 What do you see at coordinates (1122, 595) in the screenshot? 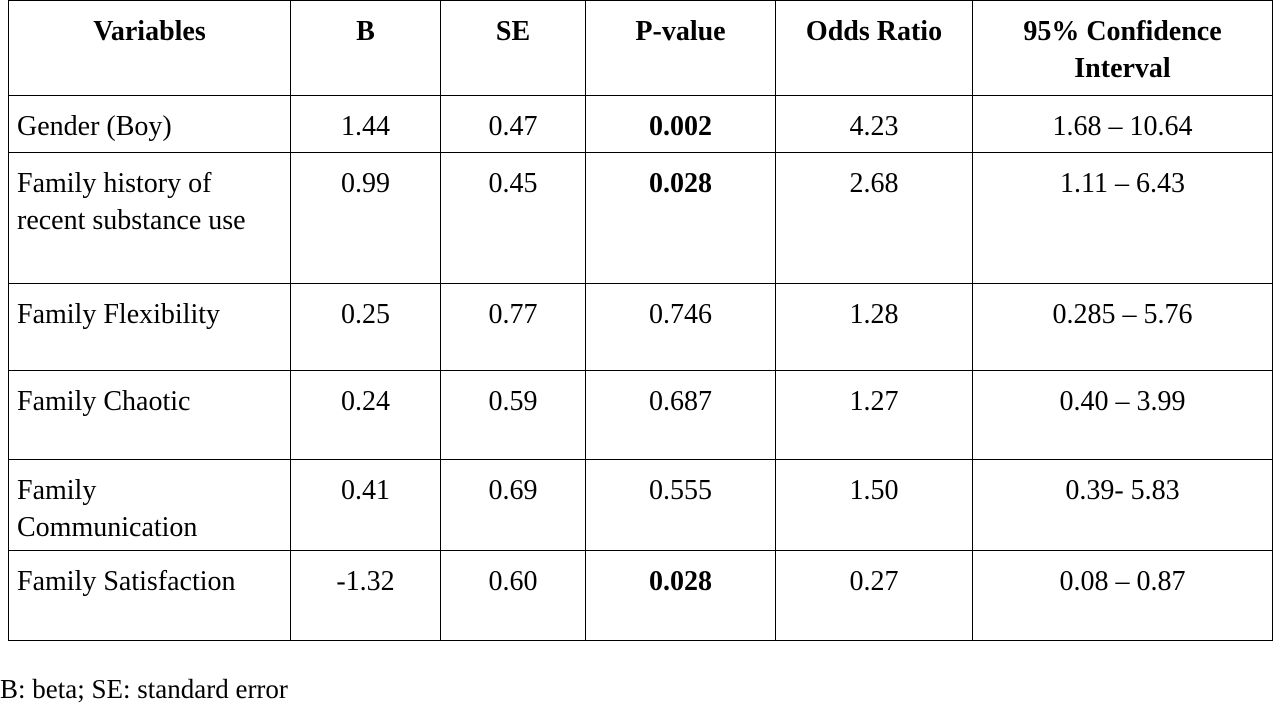
I see `table-cell: 0.08 – 0.87` at bounding box center [1122, 595].